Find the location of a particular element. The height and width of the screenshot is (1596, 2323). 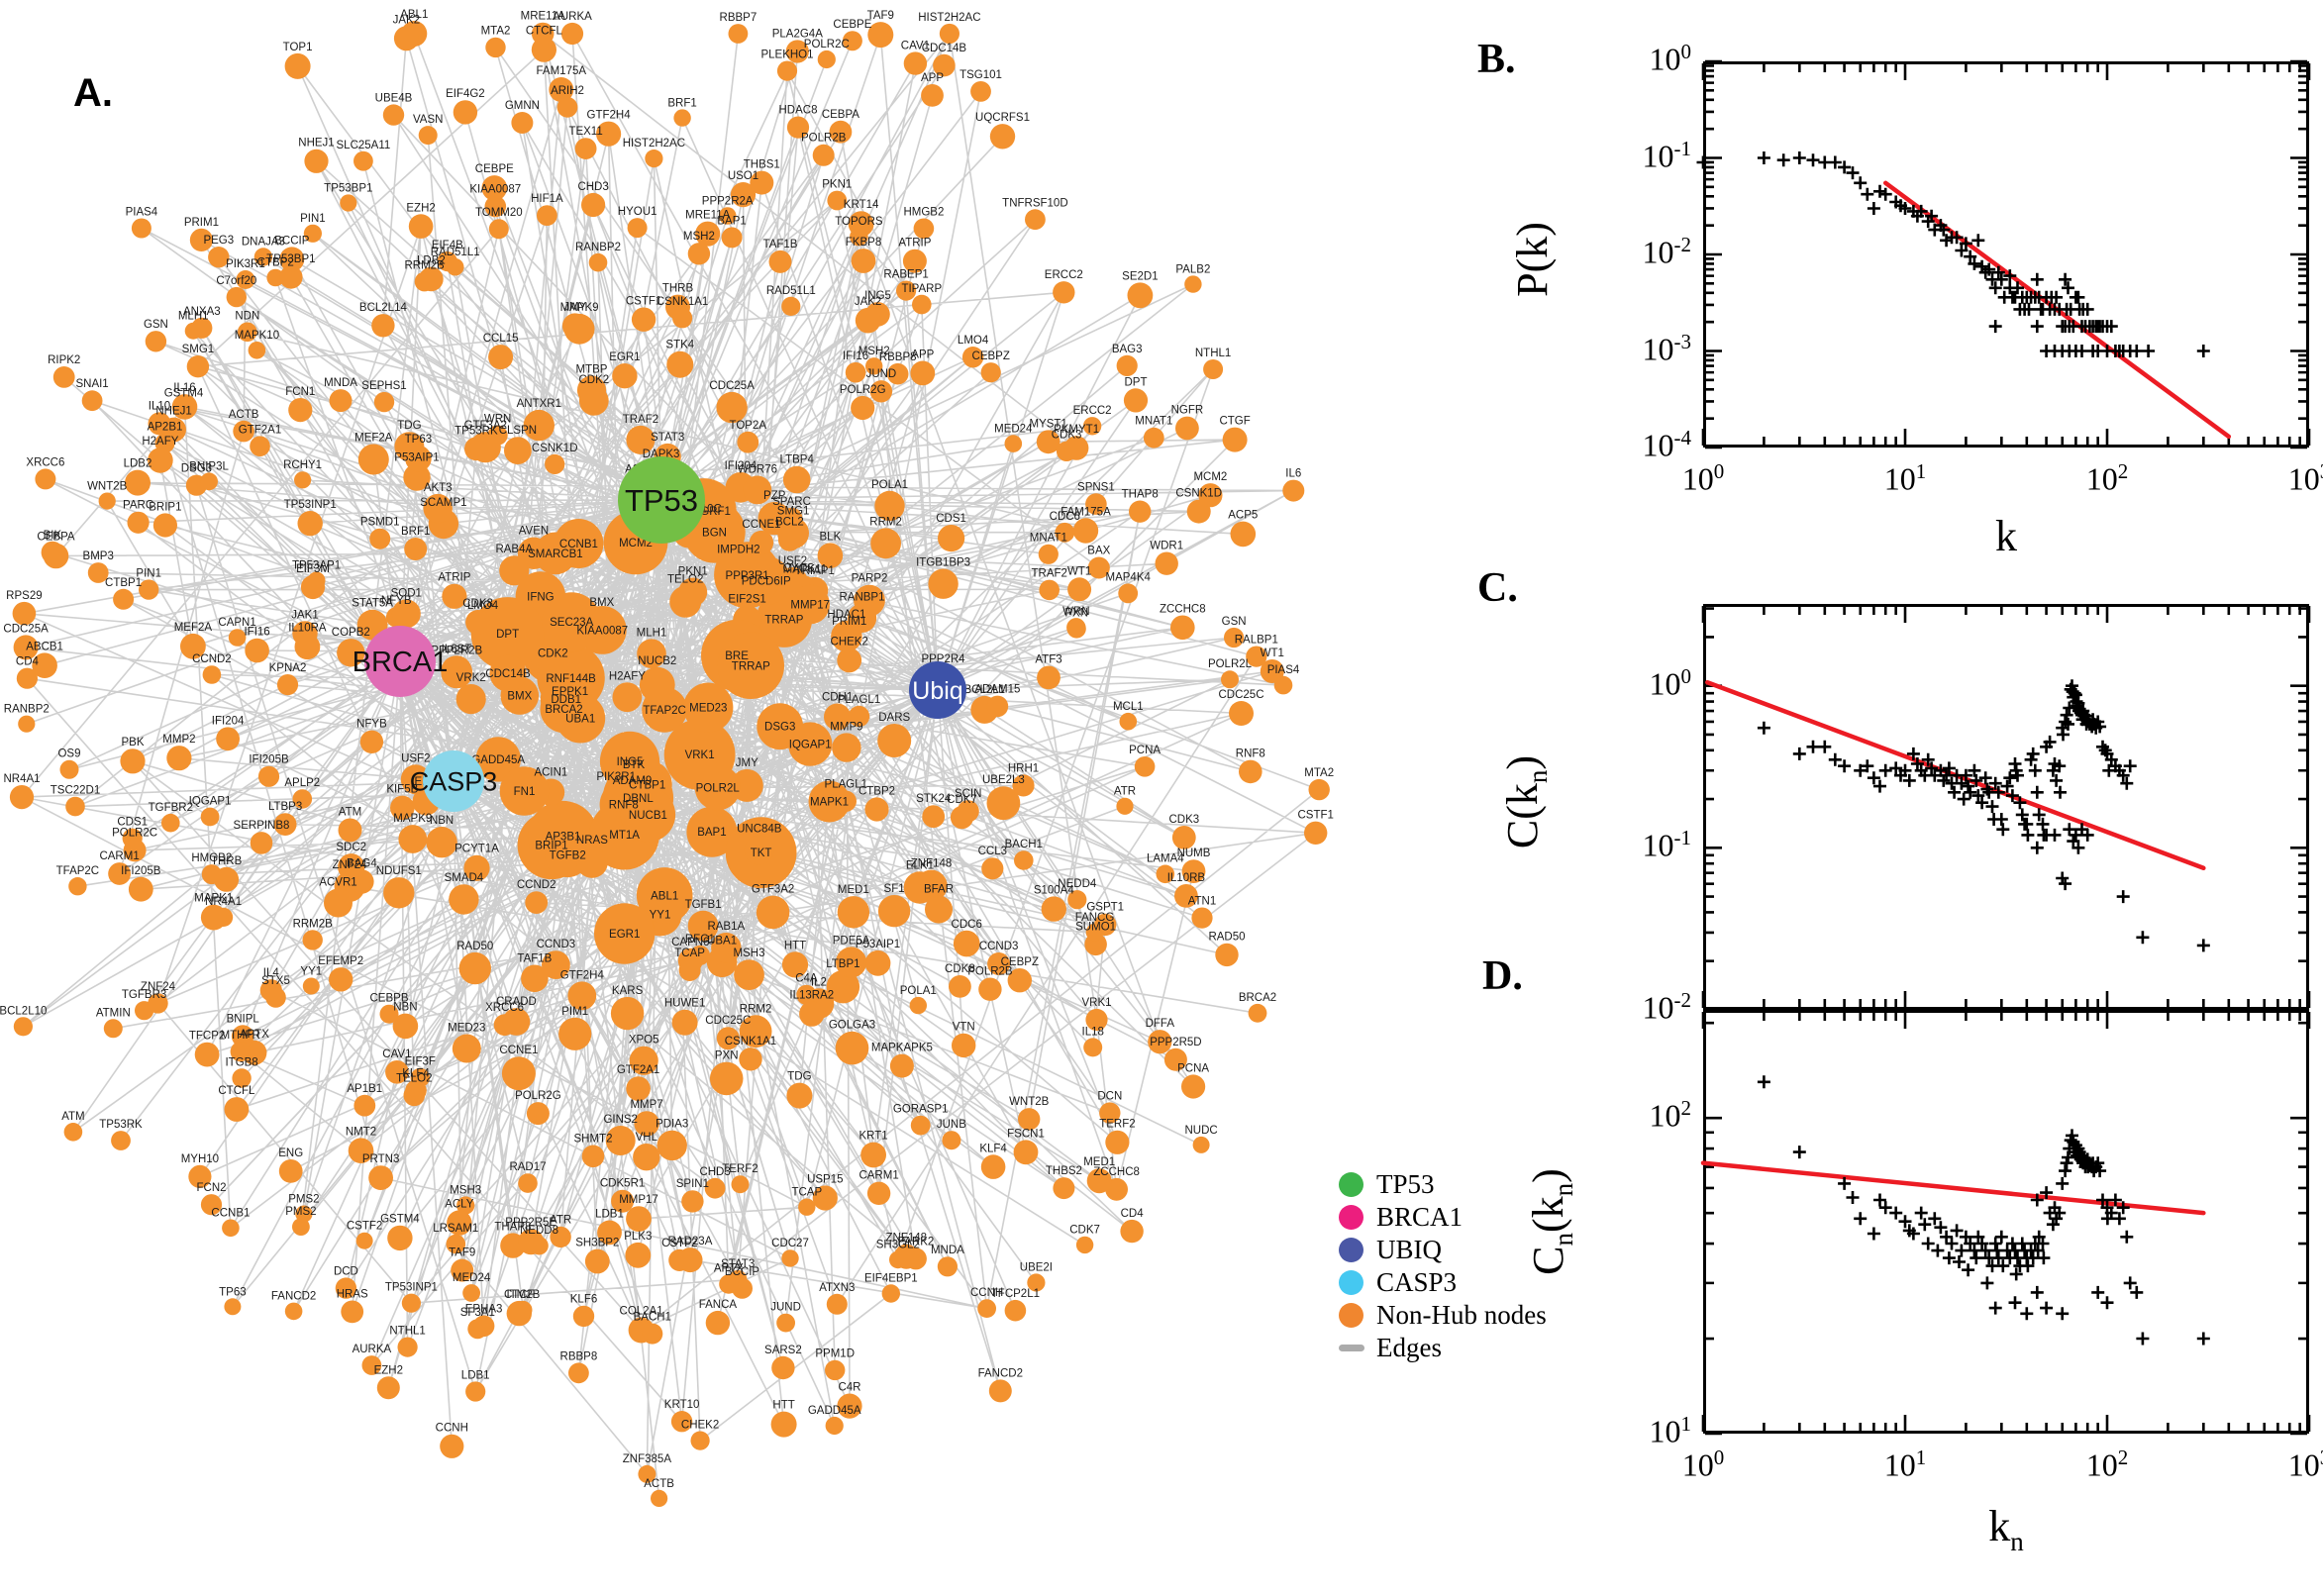

node-label: GSTM4 is located at coordinates (184, 394).